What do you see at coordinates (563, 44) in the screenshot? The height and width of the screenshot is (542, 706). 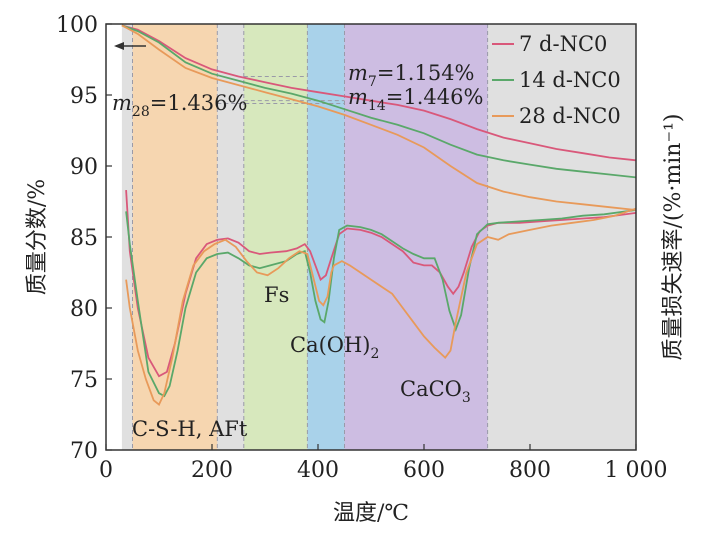 I see `legend-label-7d: 7 d-NC0` at bounding box center [563, 44].